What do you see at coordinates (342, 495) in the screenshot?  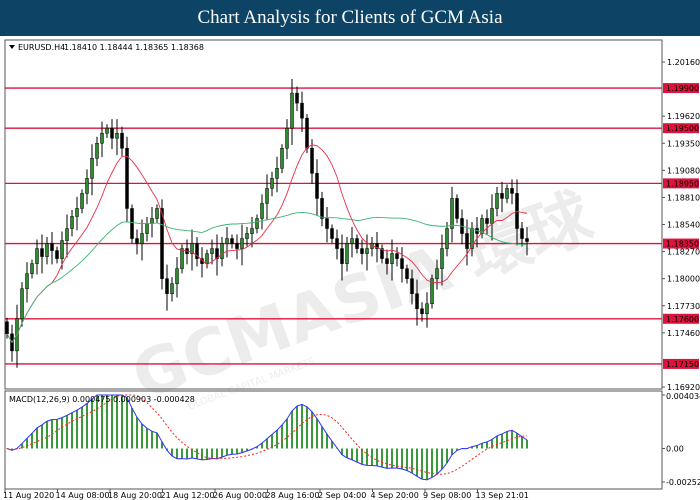 I see `x-tick-label: 2 Sep 04:00` at bounding box center [342, 495].